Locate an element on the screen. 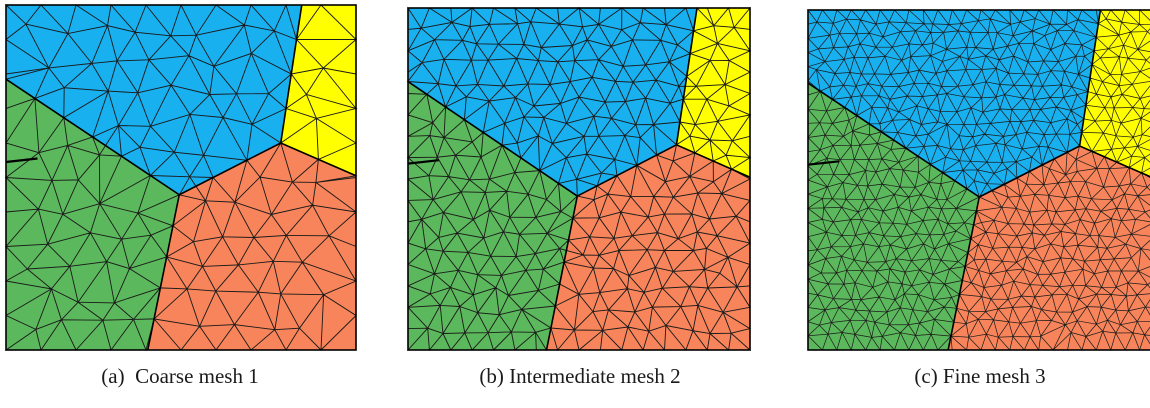 The width and height of the screenshot is (1150, 408). caption-coarse-mesh: (a) Coarse mesh 1 is located at coordinates (180, 376).